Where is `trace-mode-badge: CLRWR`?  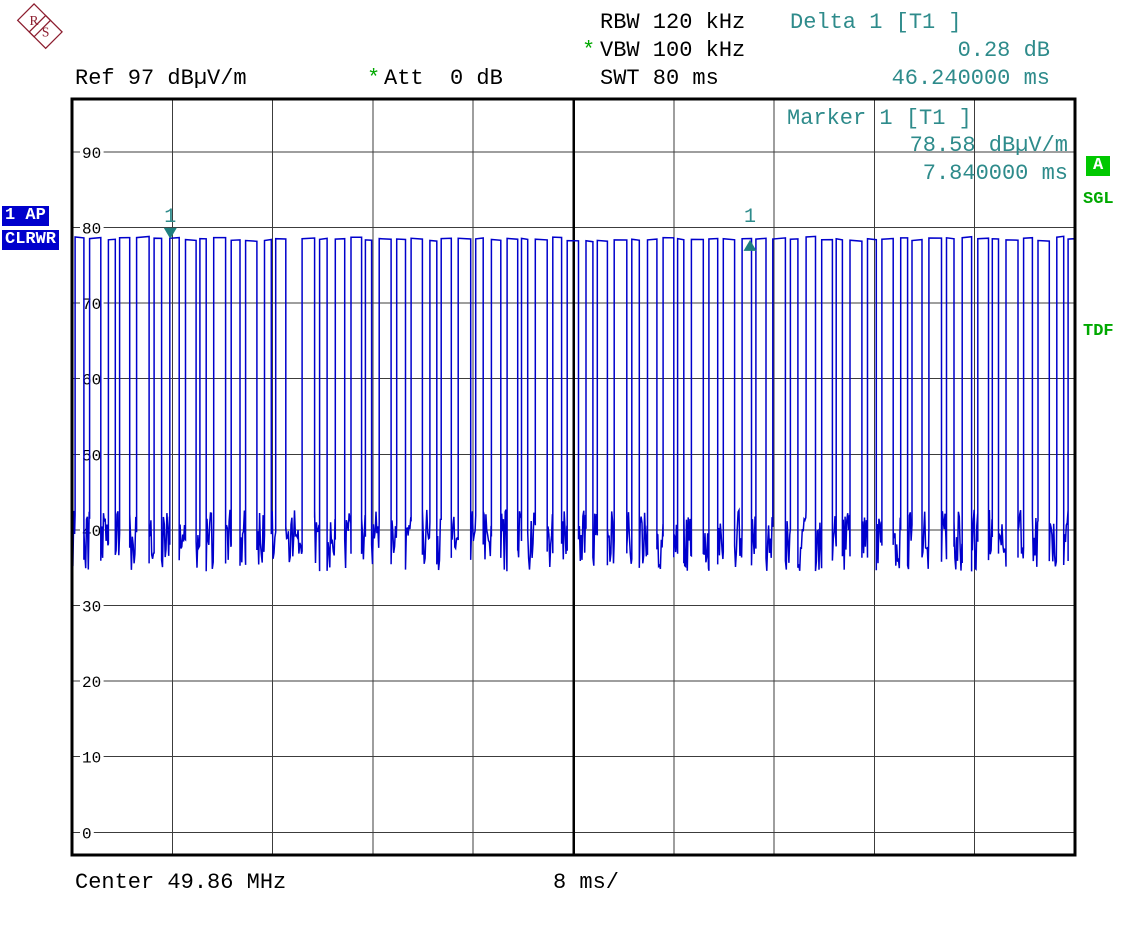
trace-mode-badge: CLRWR is located at coordinates (31, 240).